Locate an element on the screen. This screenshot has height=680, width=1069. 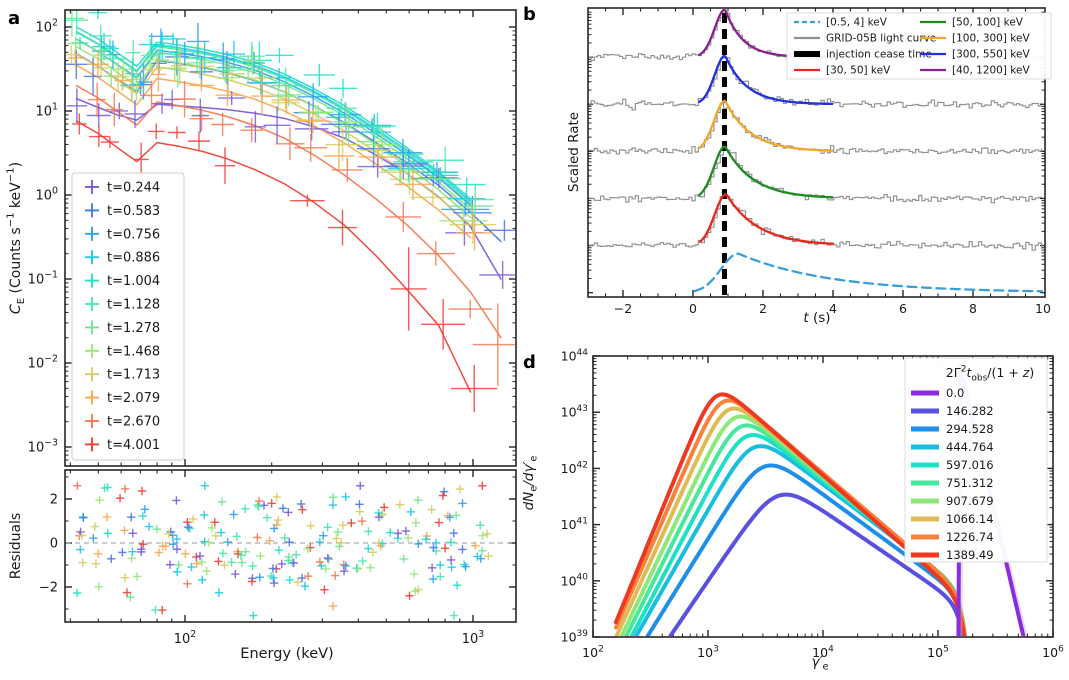
model-line-t=4.001 is located at coordinates (273, 256).